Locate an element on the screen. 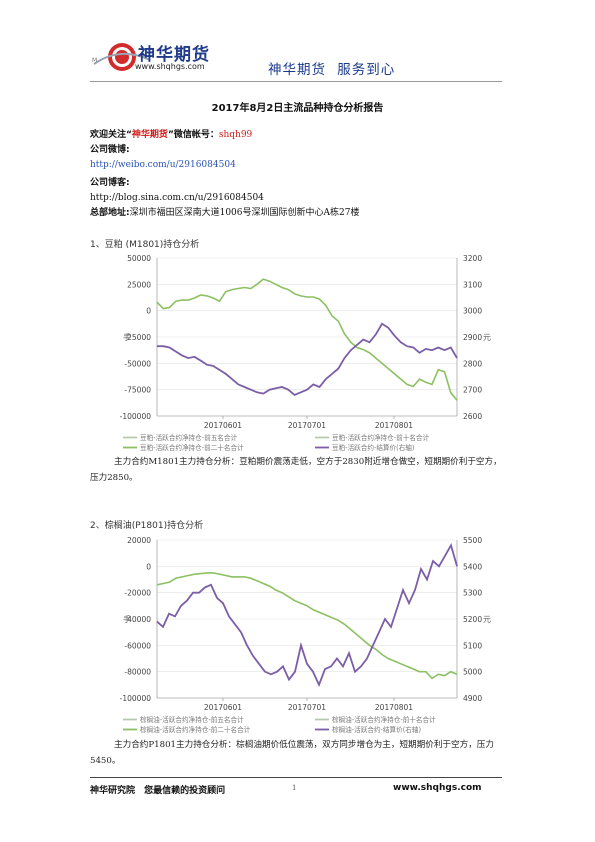 Image resolution: width=595 pixels, height=842 pixels. chart1-legend-label: 豆粕-活跃合约净持仓-前二十名合计 is located at coordinates (192, 447).